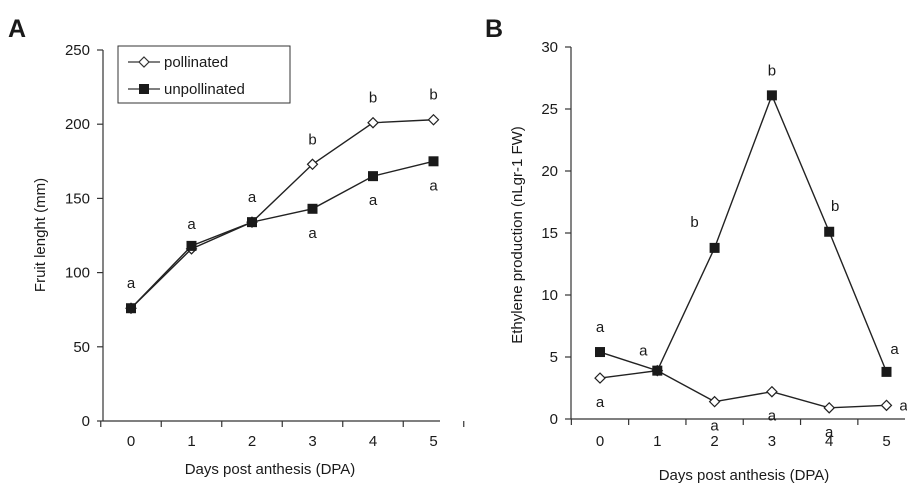 The height and width of the screenshot is (492, 907). I want to click on panel-a-x-tick-label: 5, so click(433, 441).